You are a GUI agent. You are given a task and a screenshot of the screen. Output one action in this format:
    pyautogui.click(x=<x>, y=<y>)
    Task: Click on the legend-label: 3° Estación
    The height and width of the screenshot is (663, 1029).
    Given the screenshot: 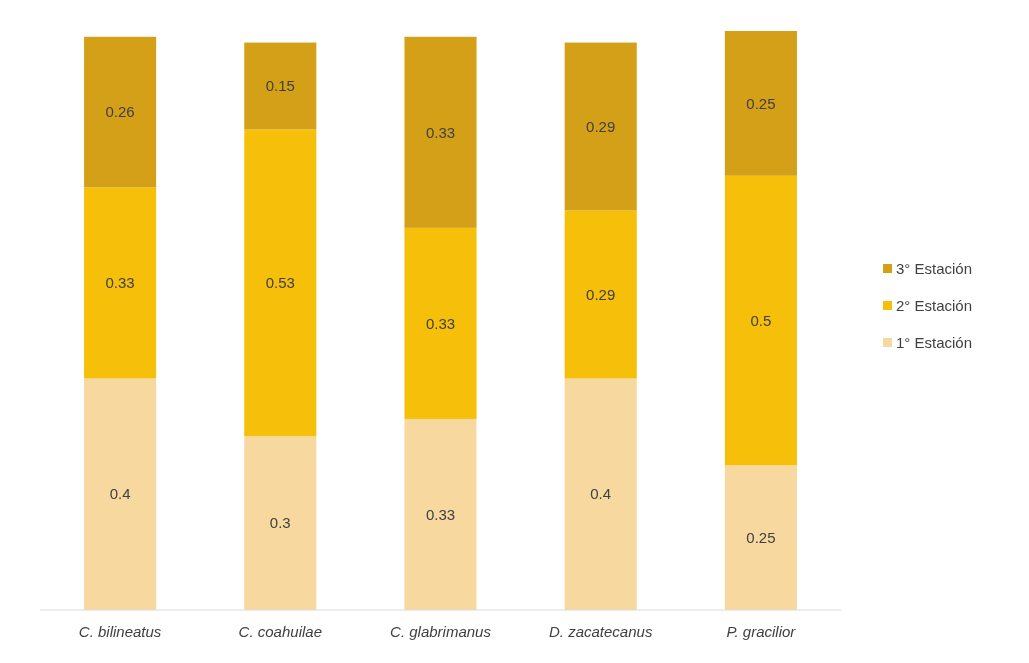 What is the action you would take?
    pyautogui.click(x=934, y=269)
    